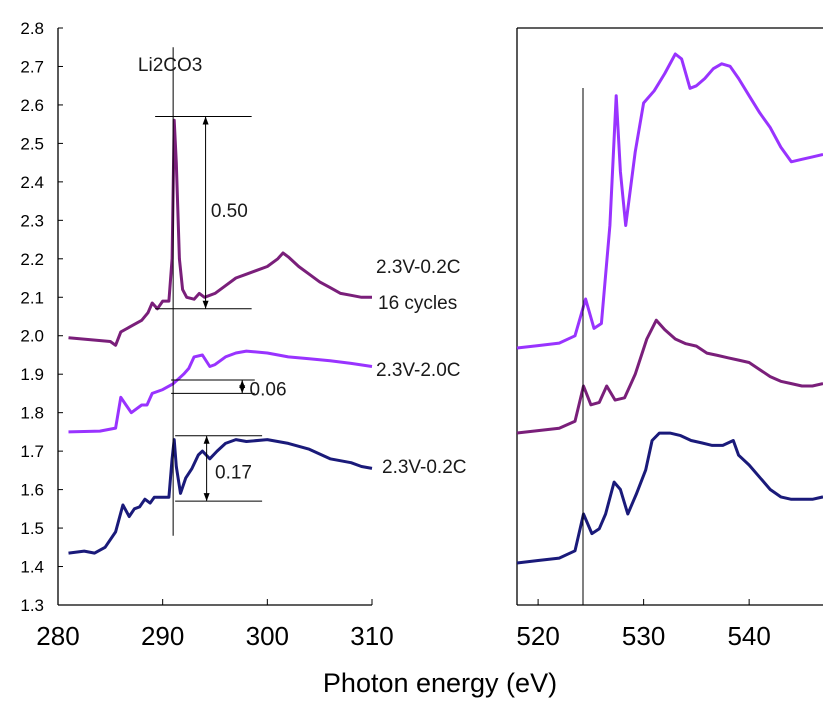  Describe the element at coordinates (162, 636) in the screenshot. I see `x-tick-label: 290` at that location.